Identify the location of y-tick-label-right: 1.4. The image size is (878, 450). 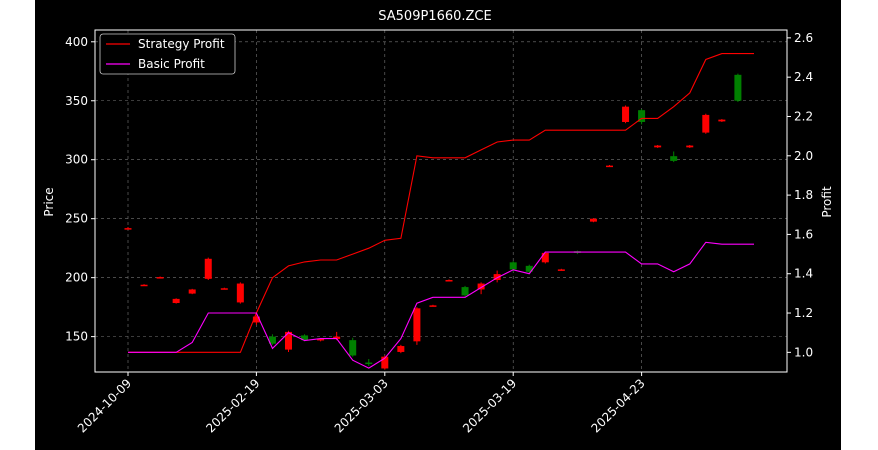
(803, 274).